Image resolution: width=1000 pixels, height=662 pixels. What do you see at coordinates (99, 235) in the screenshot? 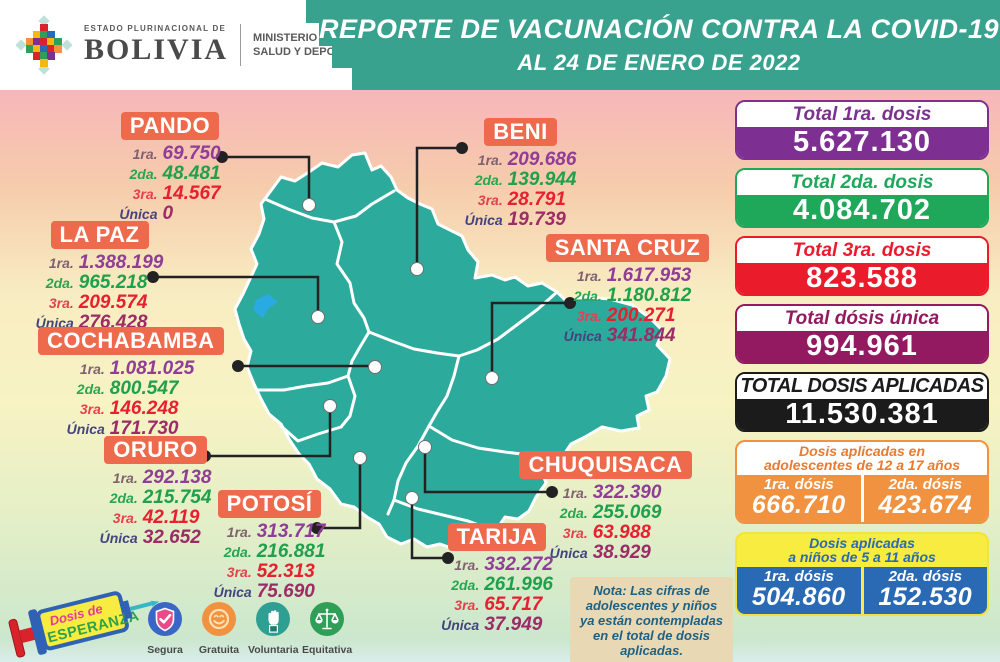
I see `department-label: LA PAZ` at bounding box center [99, 235].